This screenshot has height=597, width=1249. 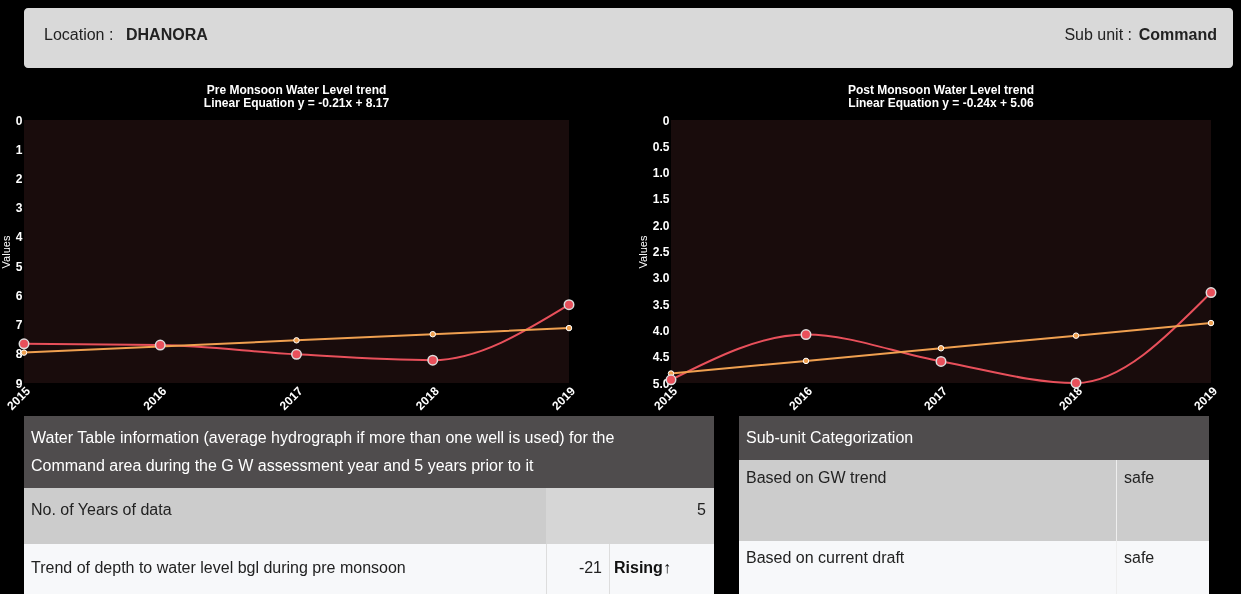 I want to click on chart-subtitle: Linear Equation y = -0.24x + 5.06, so click(x=941, y=103).